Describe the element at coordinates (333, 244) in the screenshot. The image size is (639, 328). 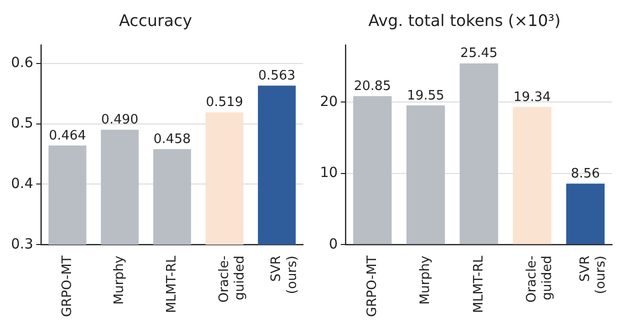
I see `y-tick-label: 0` at that location.